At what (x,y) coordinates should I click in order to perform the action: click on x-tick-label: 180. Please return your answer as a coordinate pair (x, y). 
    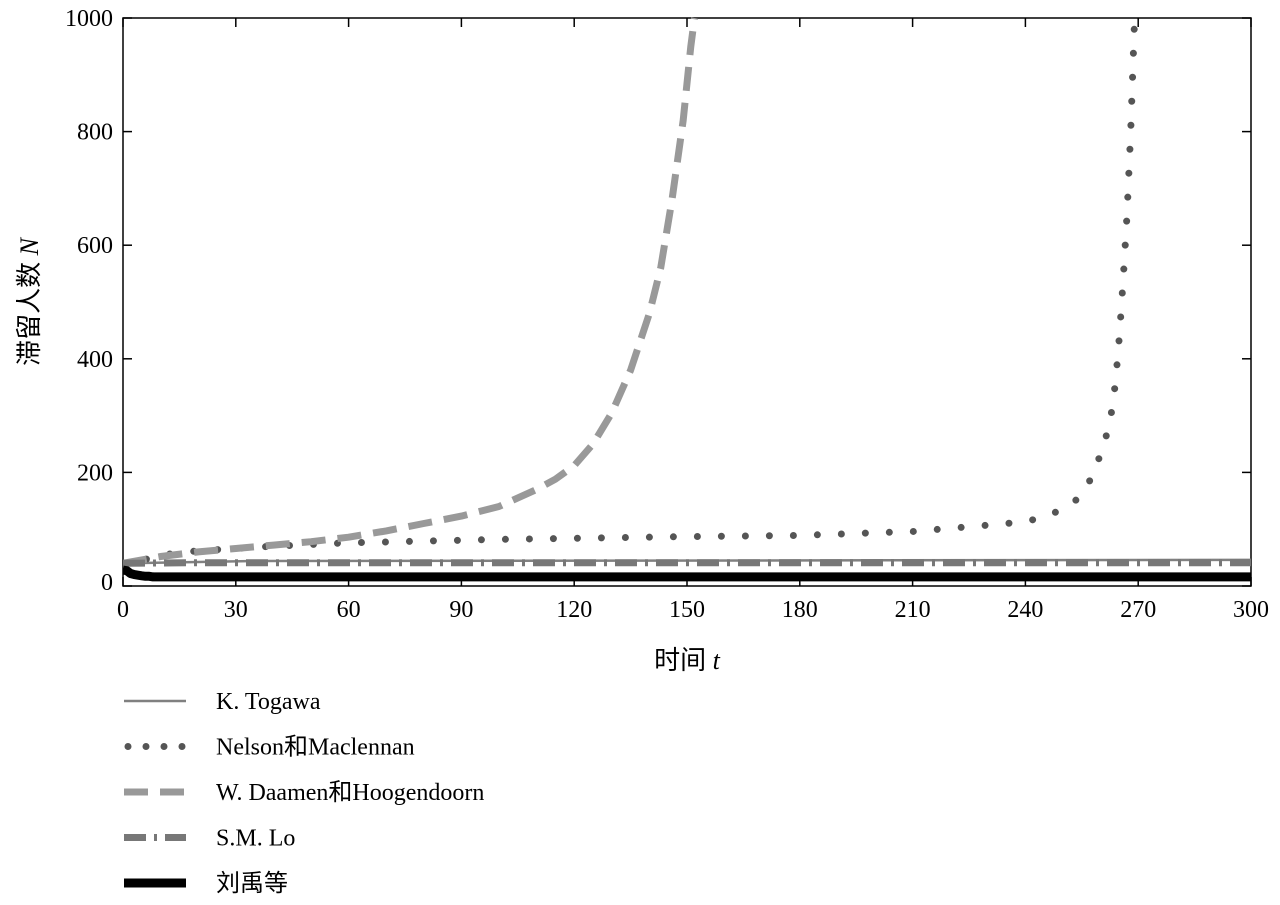
    Looking at the image, I should click on (800, 610).